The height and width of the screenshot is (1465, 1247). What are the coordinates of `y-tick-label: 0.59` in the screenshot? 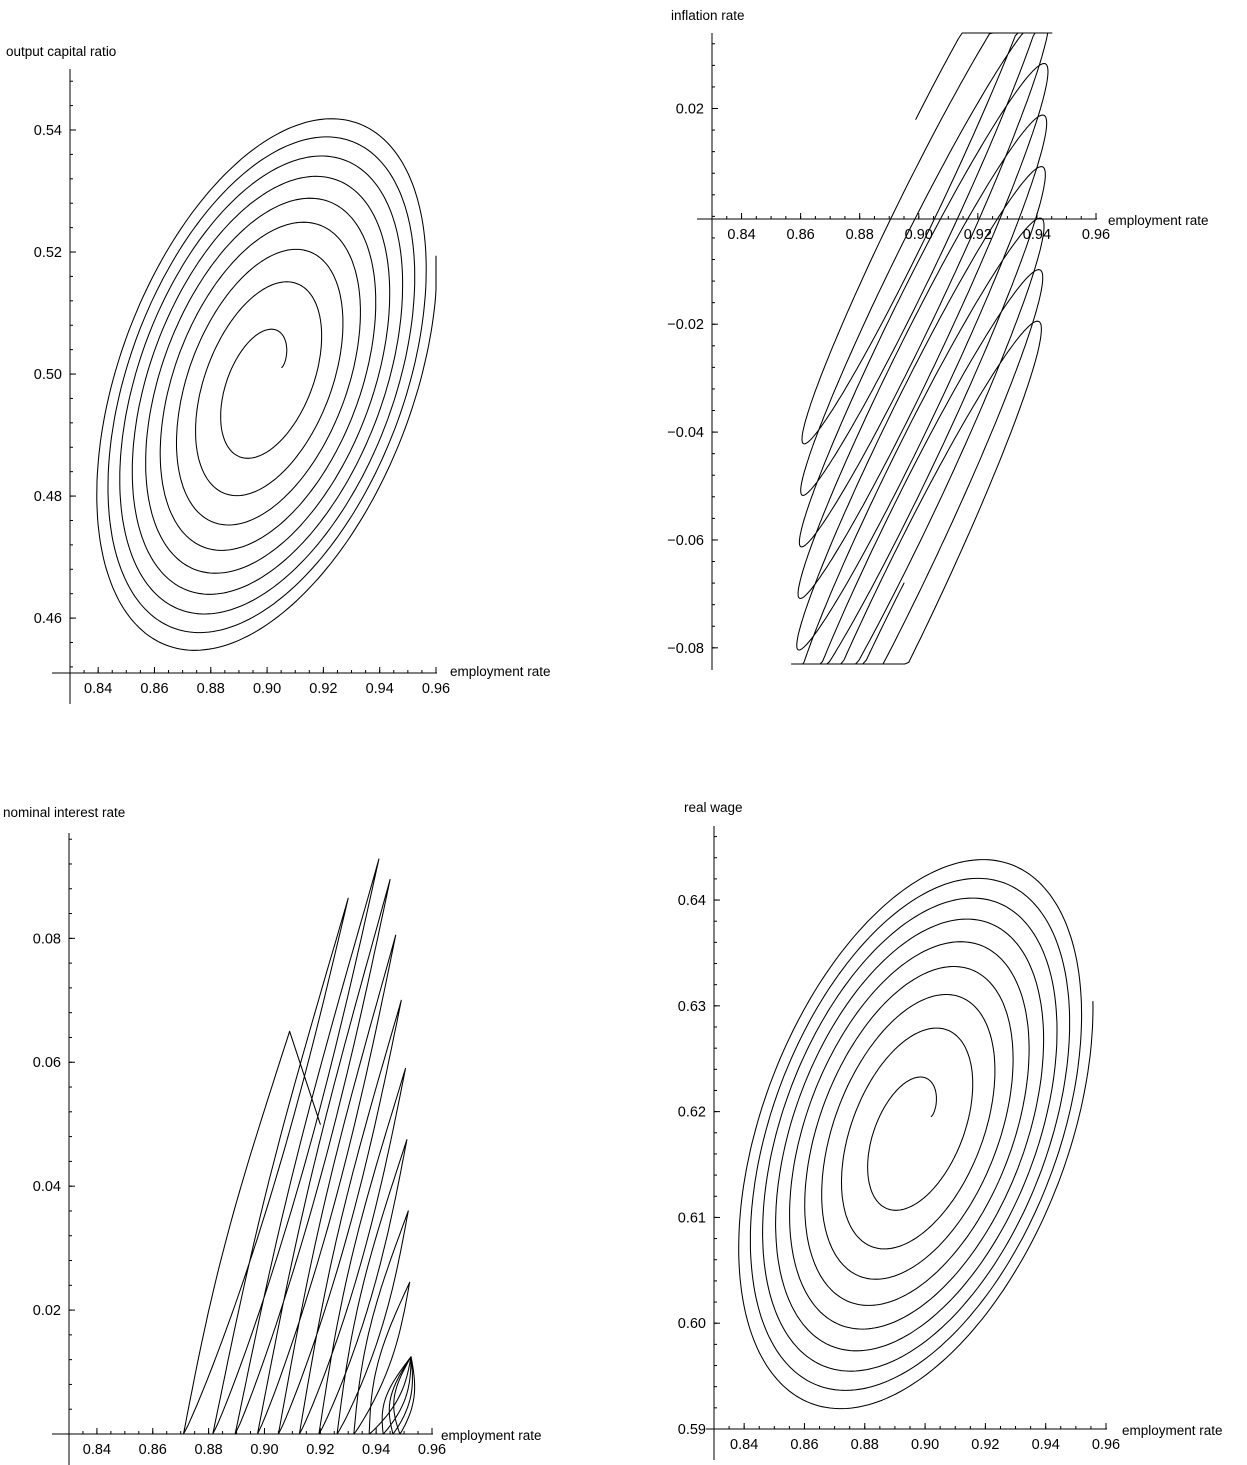 It's located at (692, 1430).